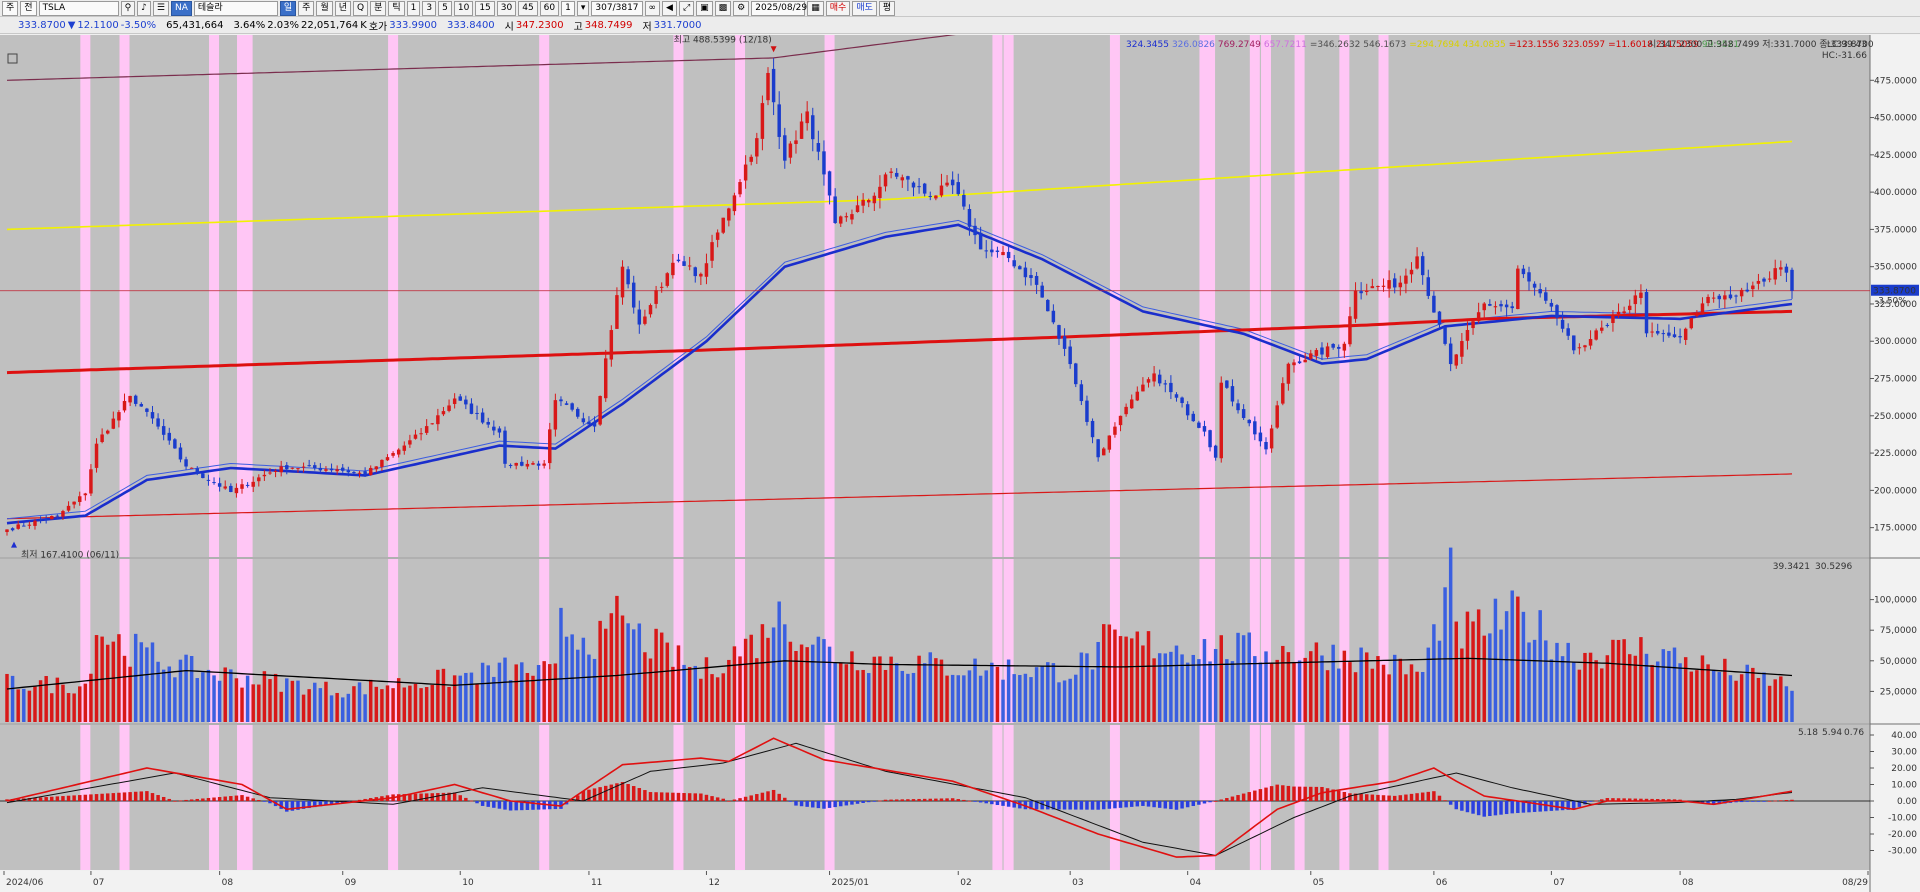 The height and width of the screenshot is (892, 1920). What do you see at coordinates (1630, 45) in the screenshot?
I see `ma-legend-value: =11.6018` at bounding box center [1630, 45].